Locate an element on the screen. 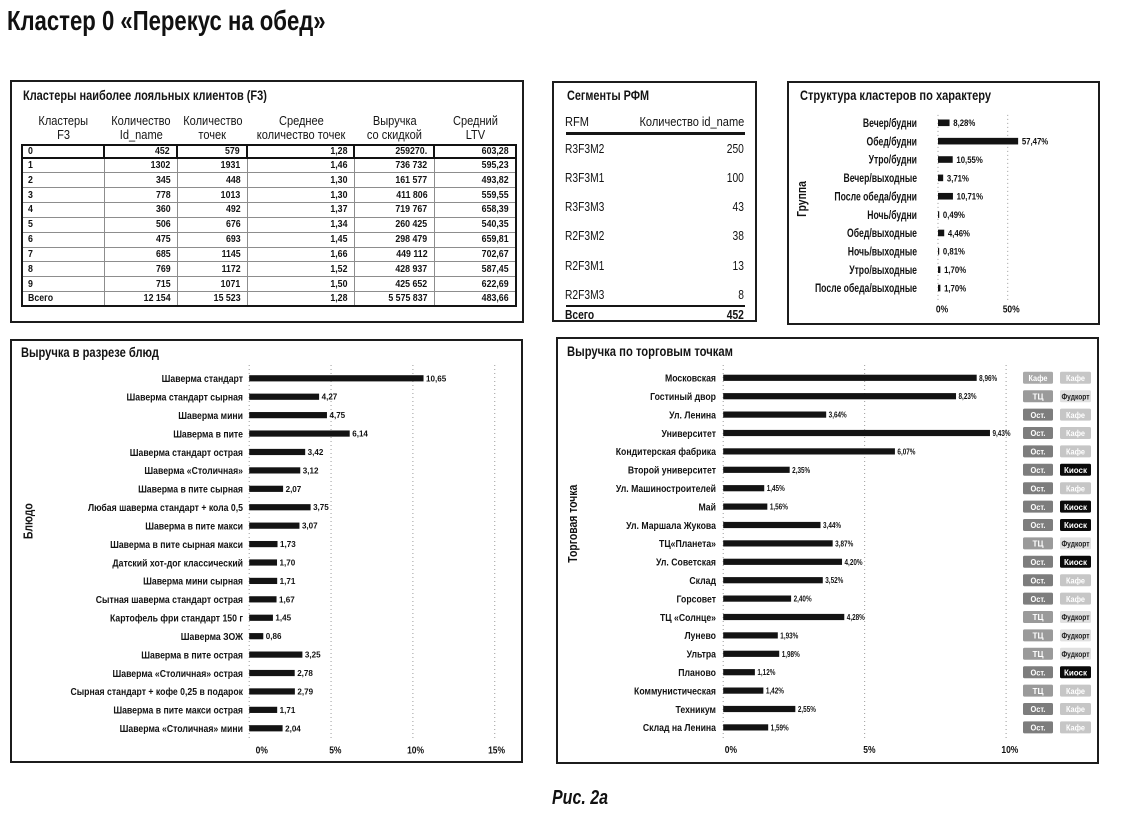  svg-text: Датский хот-дог классический is located at coordinates (177, 563).